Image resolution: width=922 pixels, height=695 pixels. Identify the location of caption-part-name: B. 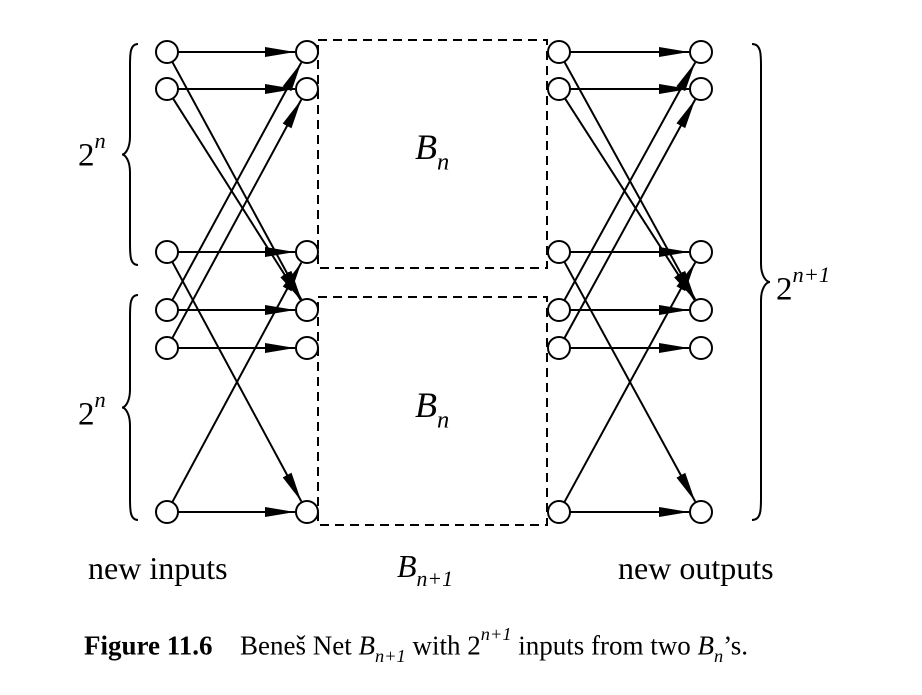
(706, 645).